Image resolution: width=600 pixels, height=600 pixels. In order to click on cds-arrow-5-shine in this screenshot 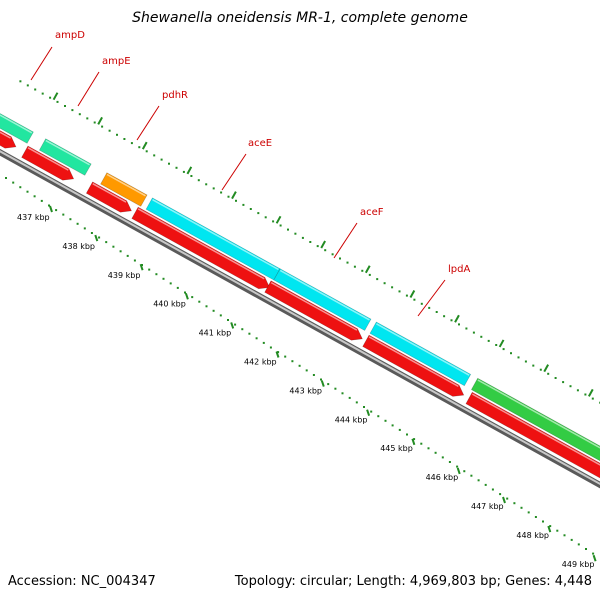, I will do `click(314, 306)`.